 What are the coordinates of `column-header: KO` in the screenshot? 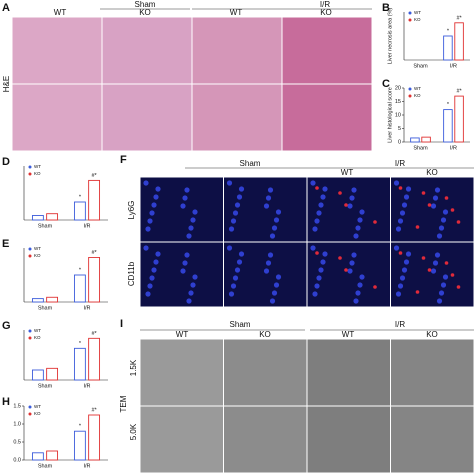 It's located at (145, 12).